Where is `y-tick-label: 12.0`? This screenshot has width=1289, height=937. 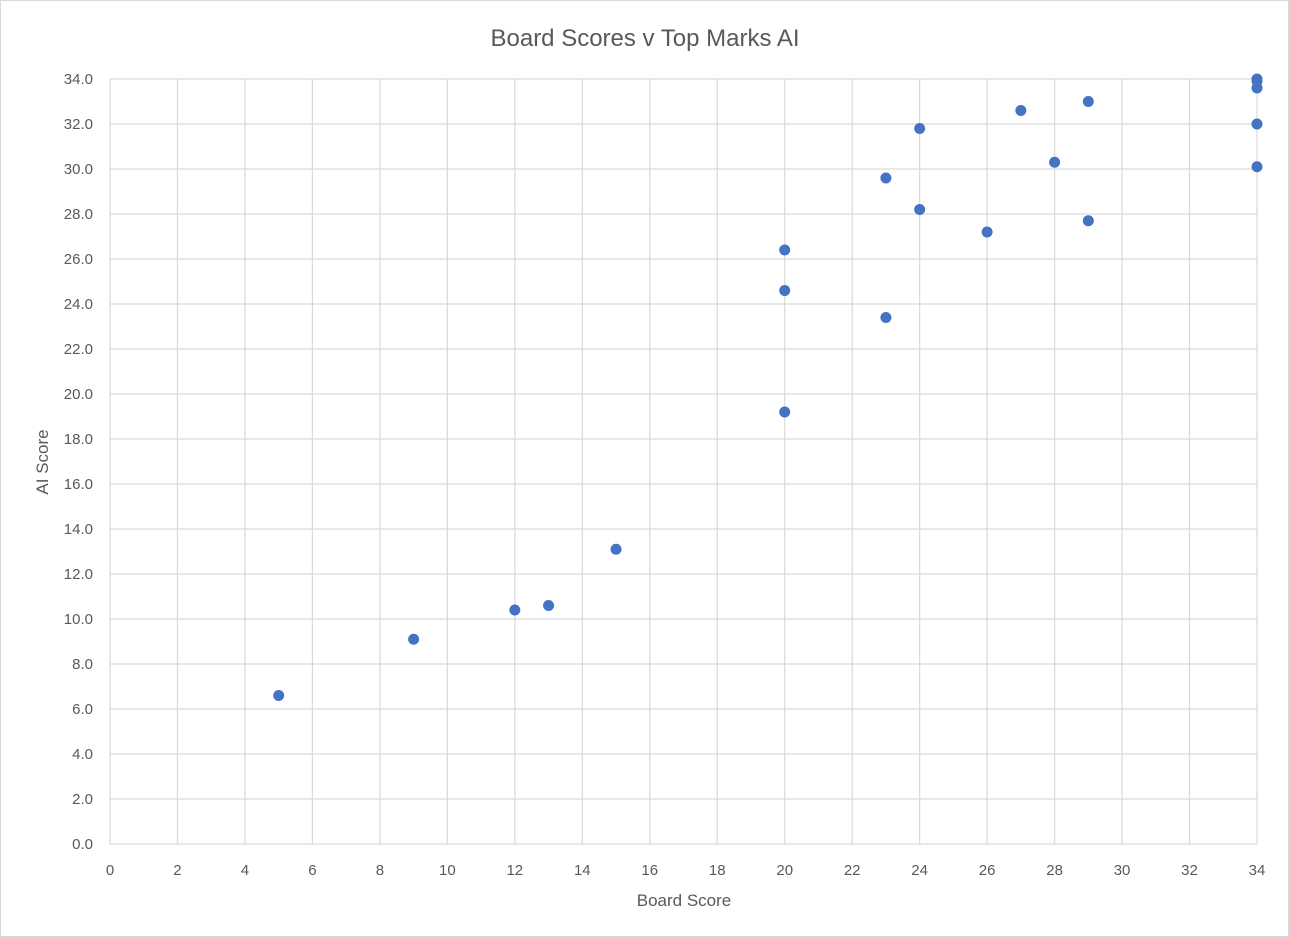
y-tick-label: 12.0 is located at coordinates (78, 574).